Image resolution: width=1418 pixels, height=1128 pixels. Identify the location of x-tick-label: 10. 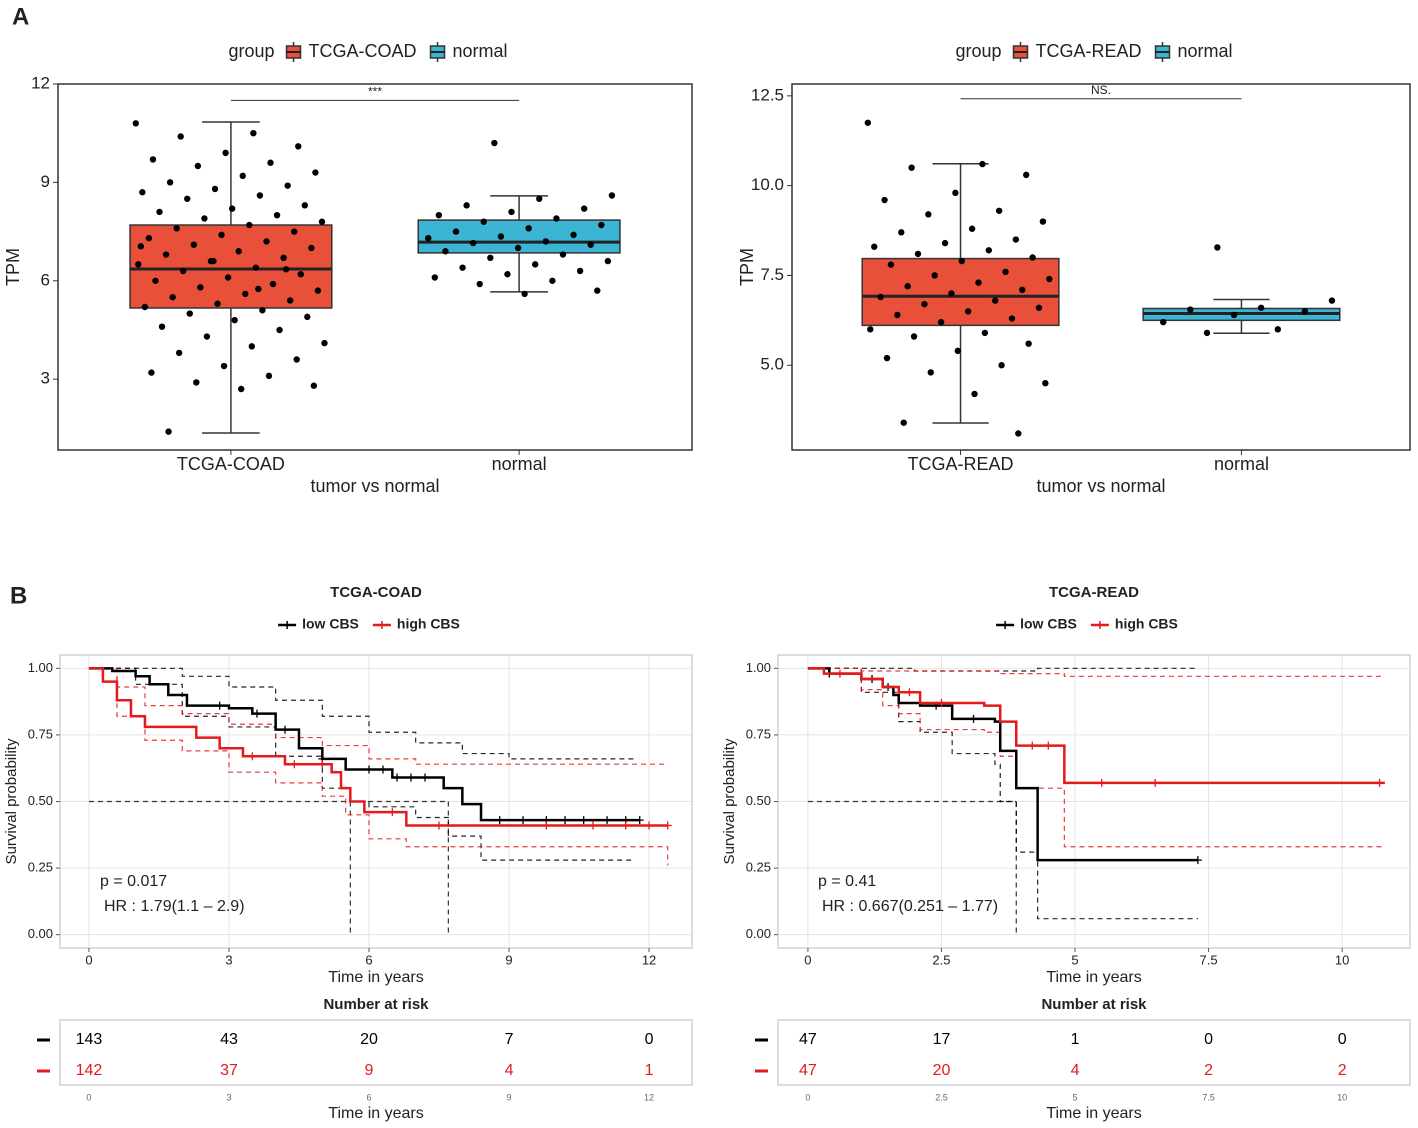
(1342, 959).